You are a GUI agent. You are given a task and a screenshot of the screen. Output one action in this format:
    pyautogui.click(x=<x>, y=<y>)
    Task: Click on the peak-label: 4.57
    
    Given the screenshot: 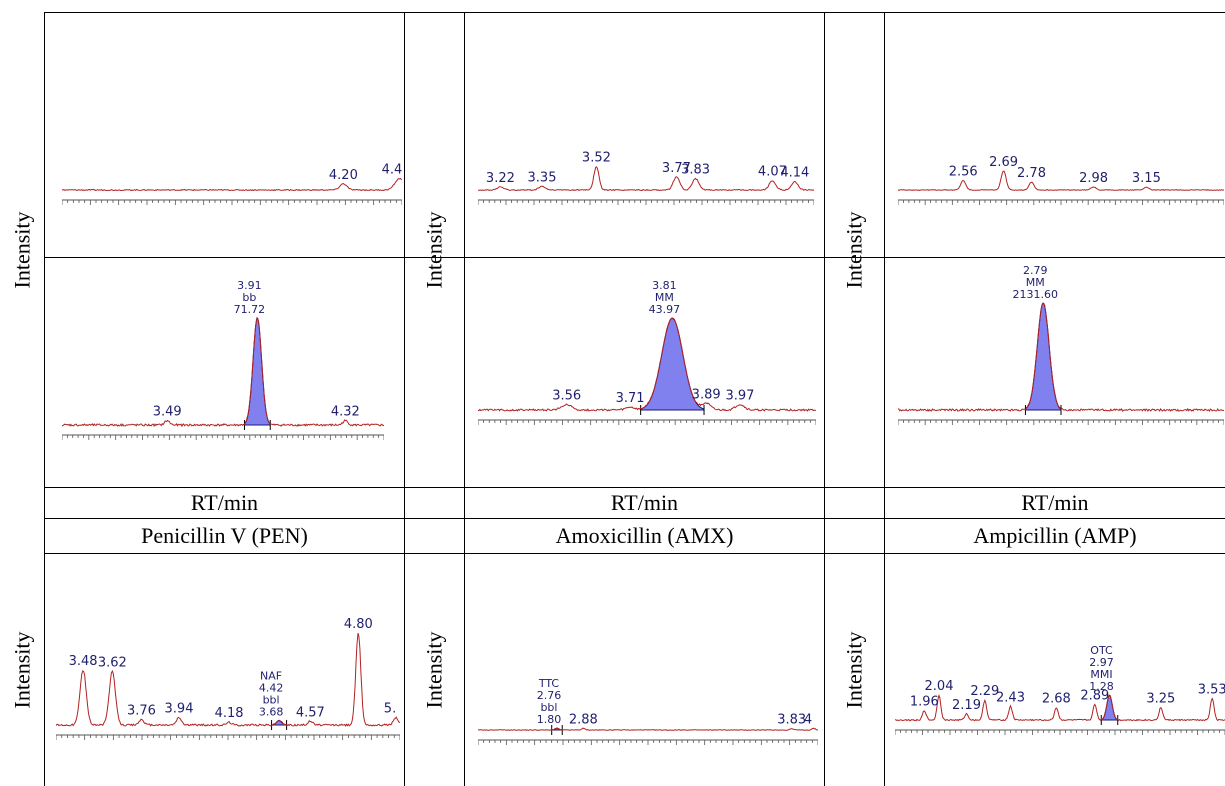 What is the action you would take?
    pyautogui.click(x=310, y=712)
    